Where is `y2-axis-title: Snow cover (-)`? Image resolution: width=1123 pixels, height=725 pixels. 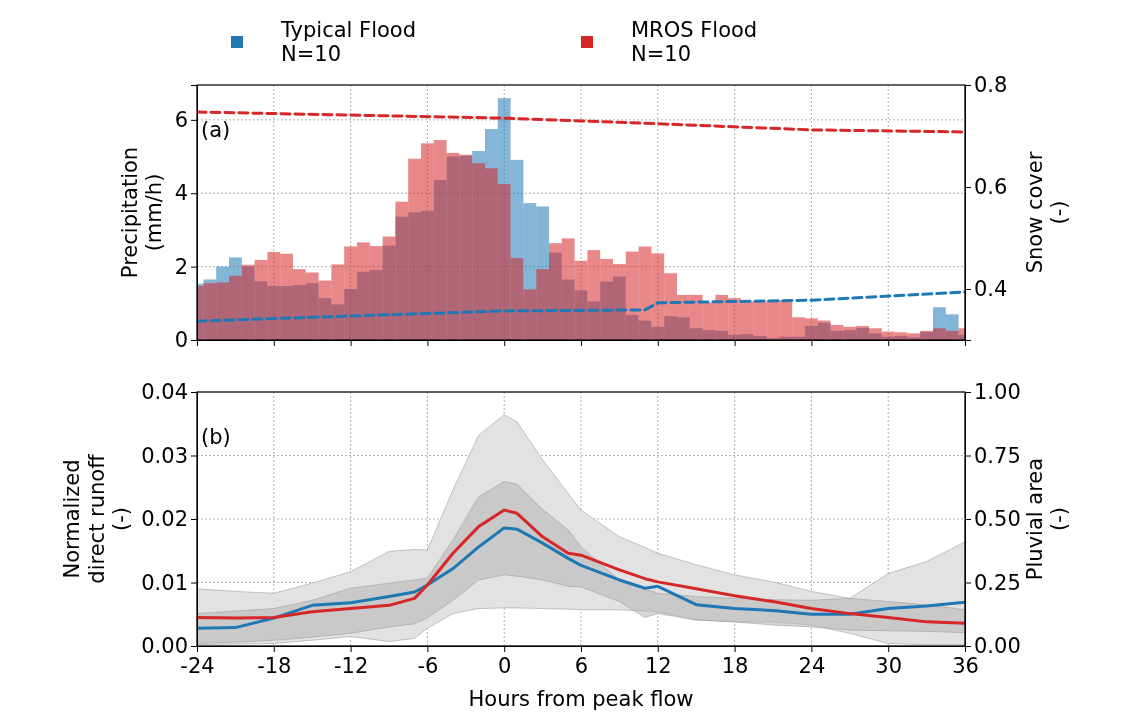 y2-axis-title: Snow cover (-) is located at coordinates (1047, 212).